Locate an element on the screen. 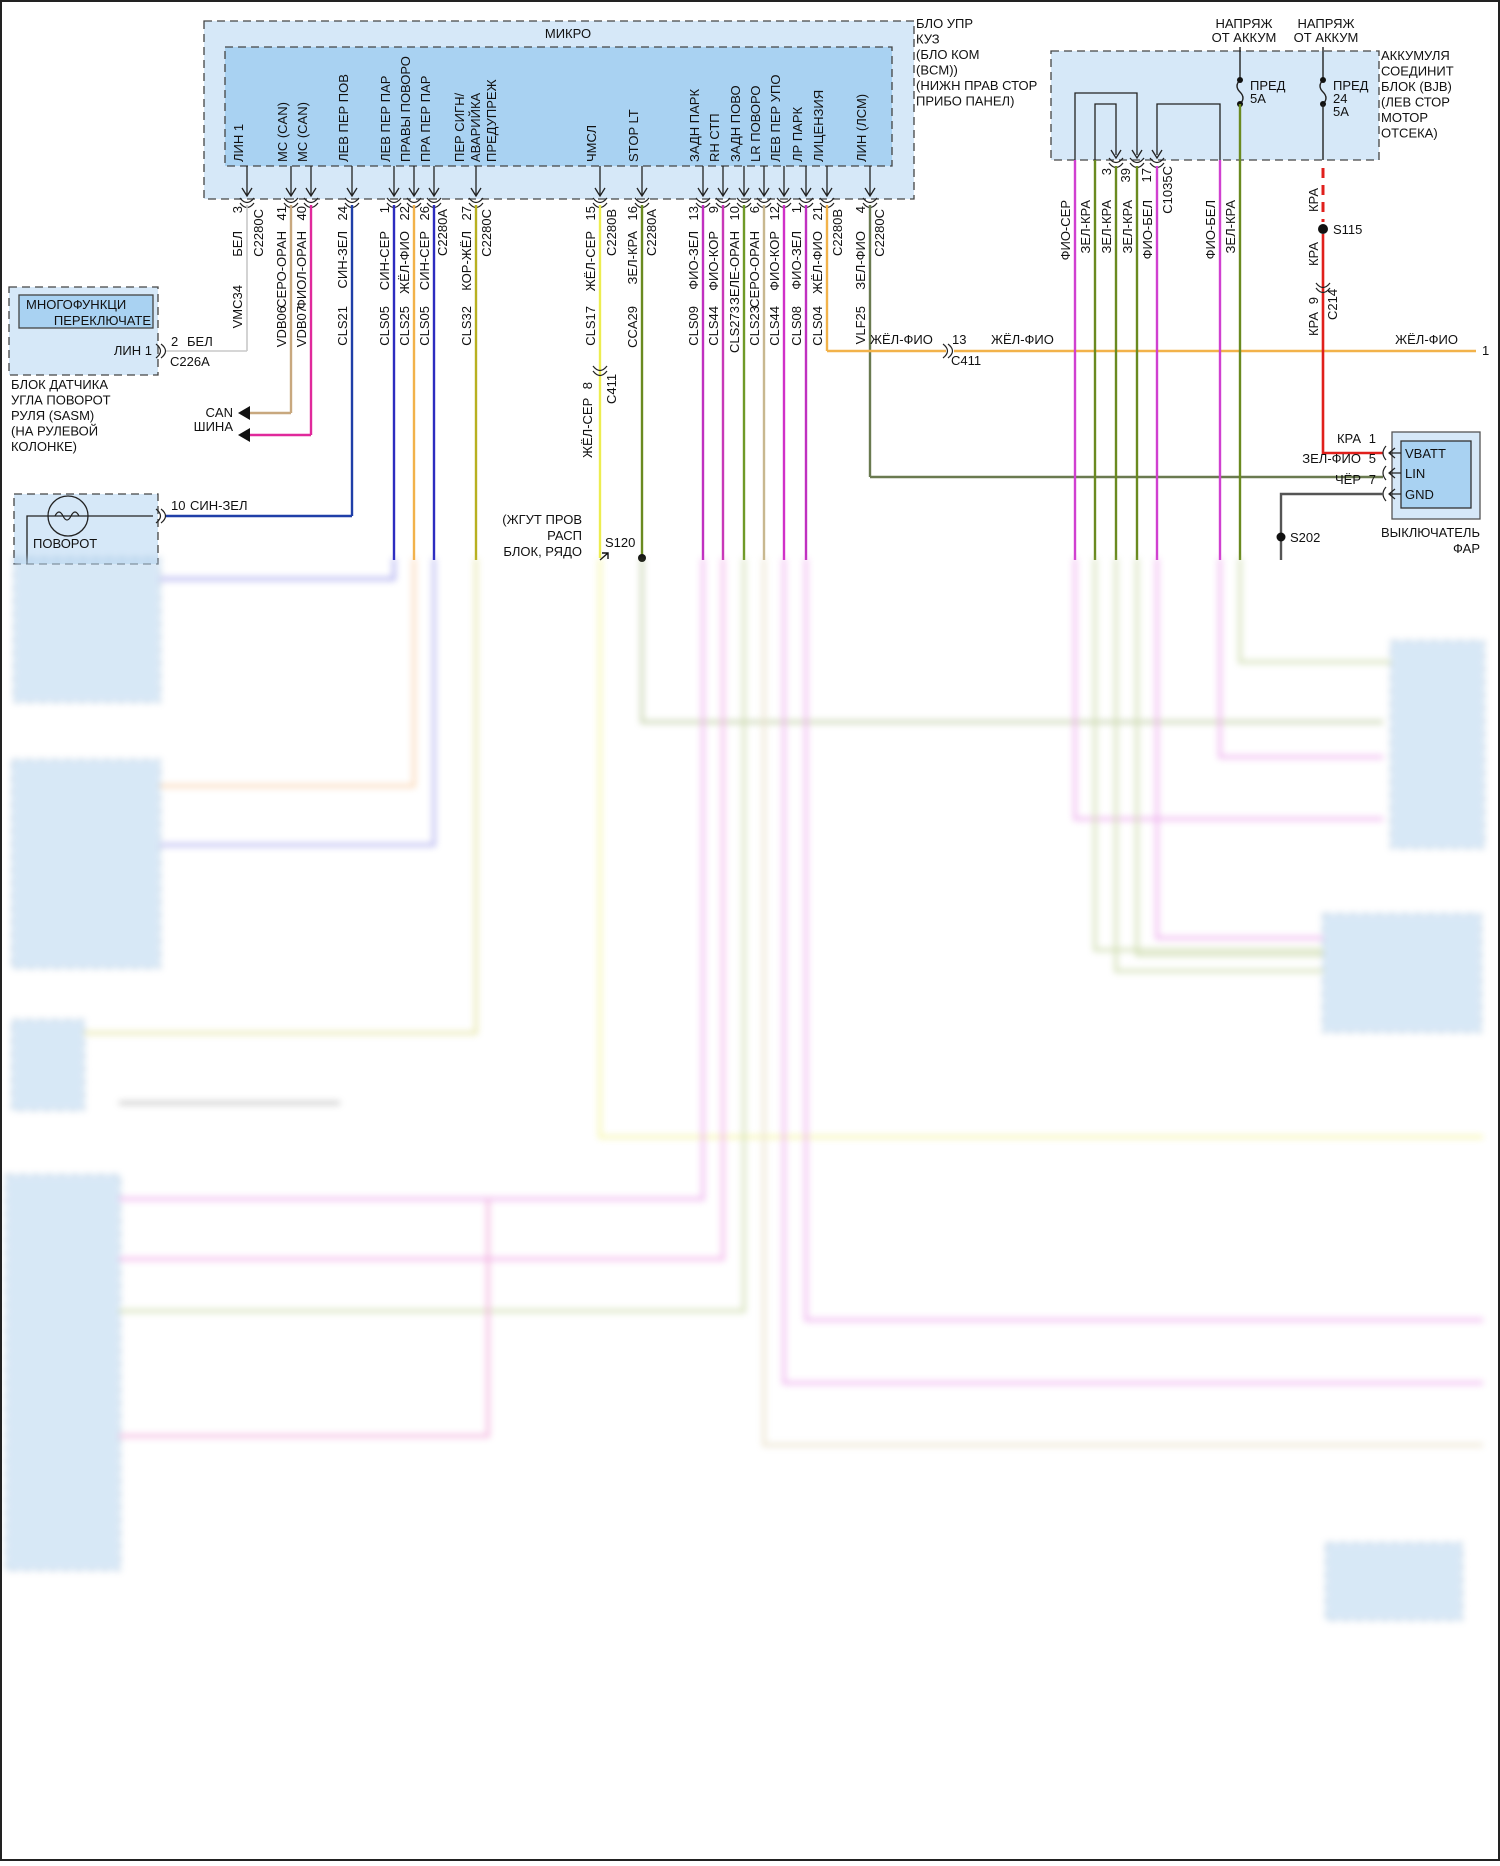 This screenshot has height=1866, width=1500. circuit-label: CLS25 is located at coordinates (404, 326).